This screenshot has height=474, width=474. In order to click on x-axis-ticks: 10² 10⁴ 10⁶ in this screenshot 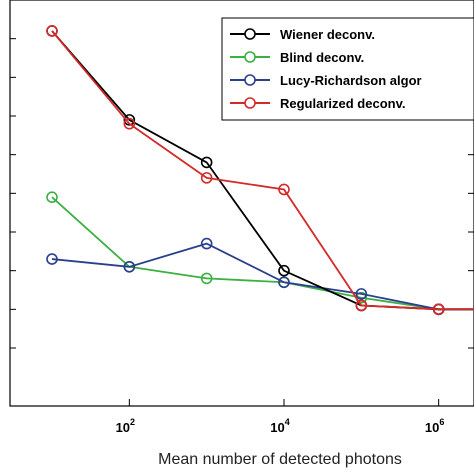, I will do `click(280, 417)`.